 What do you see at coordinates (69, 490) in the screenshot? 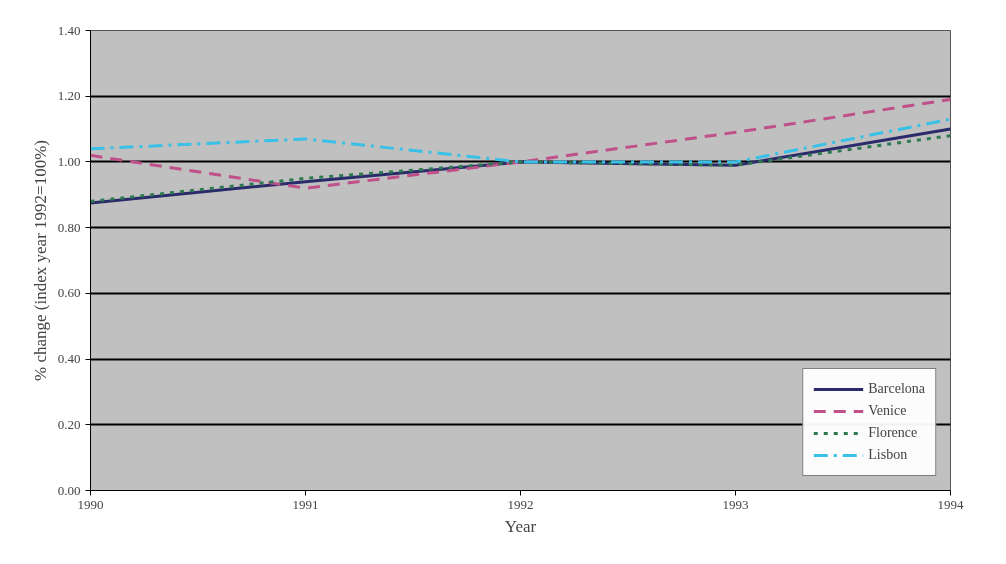
I see `y-tick-label: 0.00` at bounding box center [69, 490].